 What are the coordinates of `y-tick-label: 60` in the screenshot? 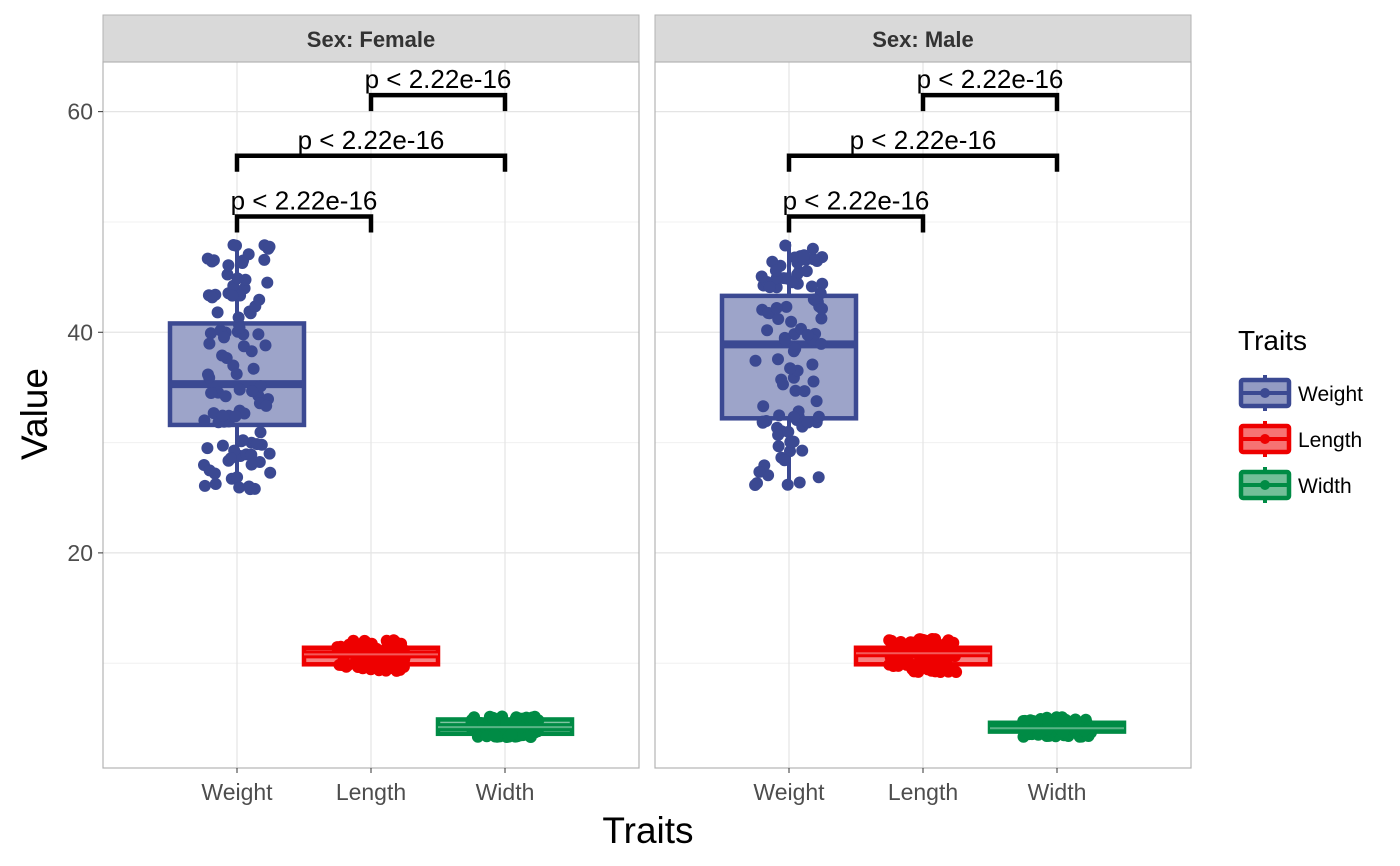 It's located at (80, 112).